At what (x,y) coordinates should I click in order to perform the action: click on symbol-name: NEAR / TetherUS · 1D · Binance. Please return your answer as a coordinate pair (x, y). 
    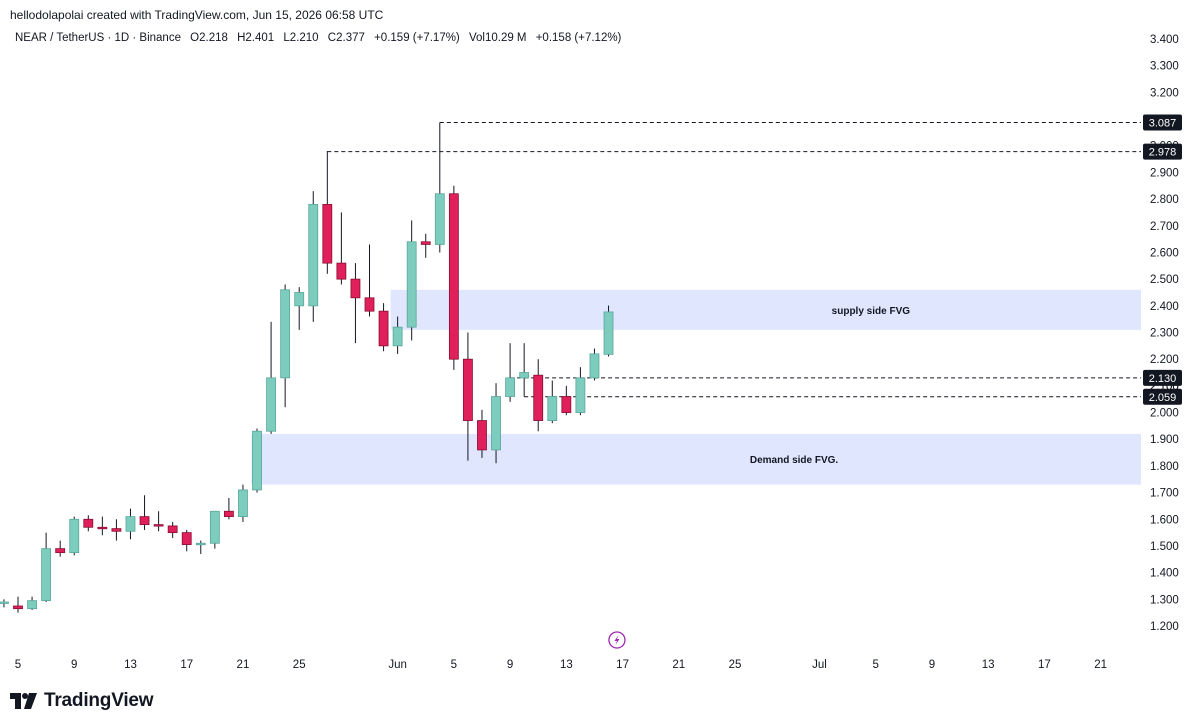
    Looking at the image, I should click on (98, 38).